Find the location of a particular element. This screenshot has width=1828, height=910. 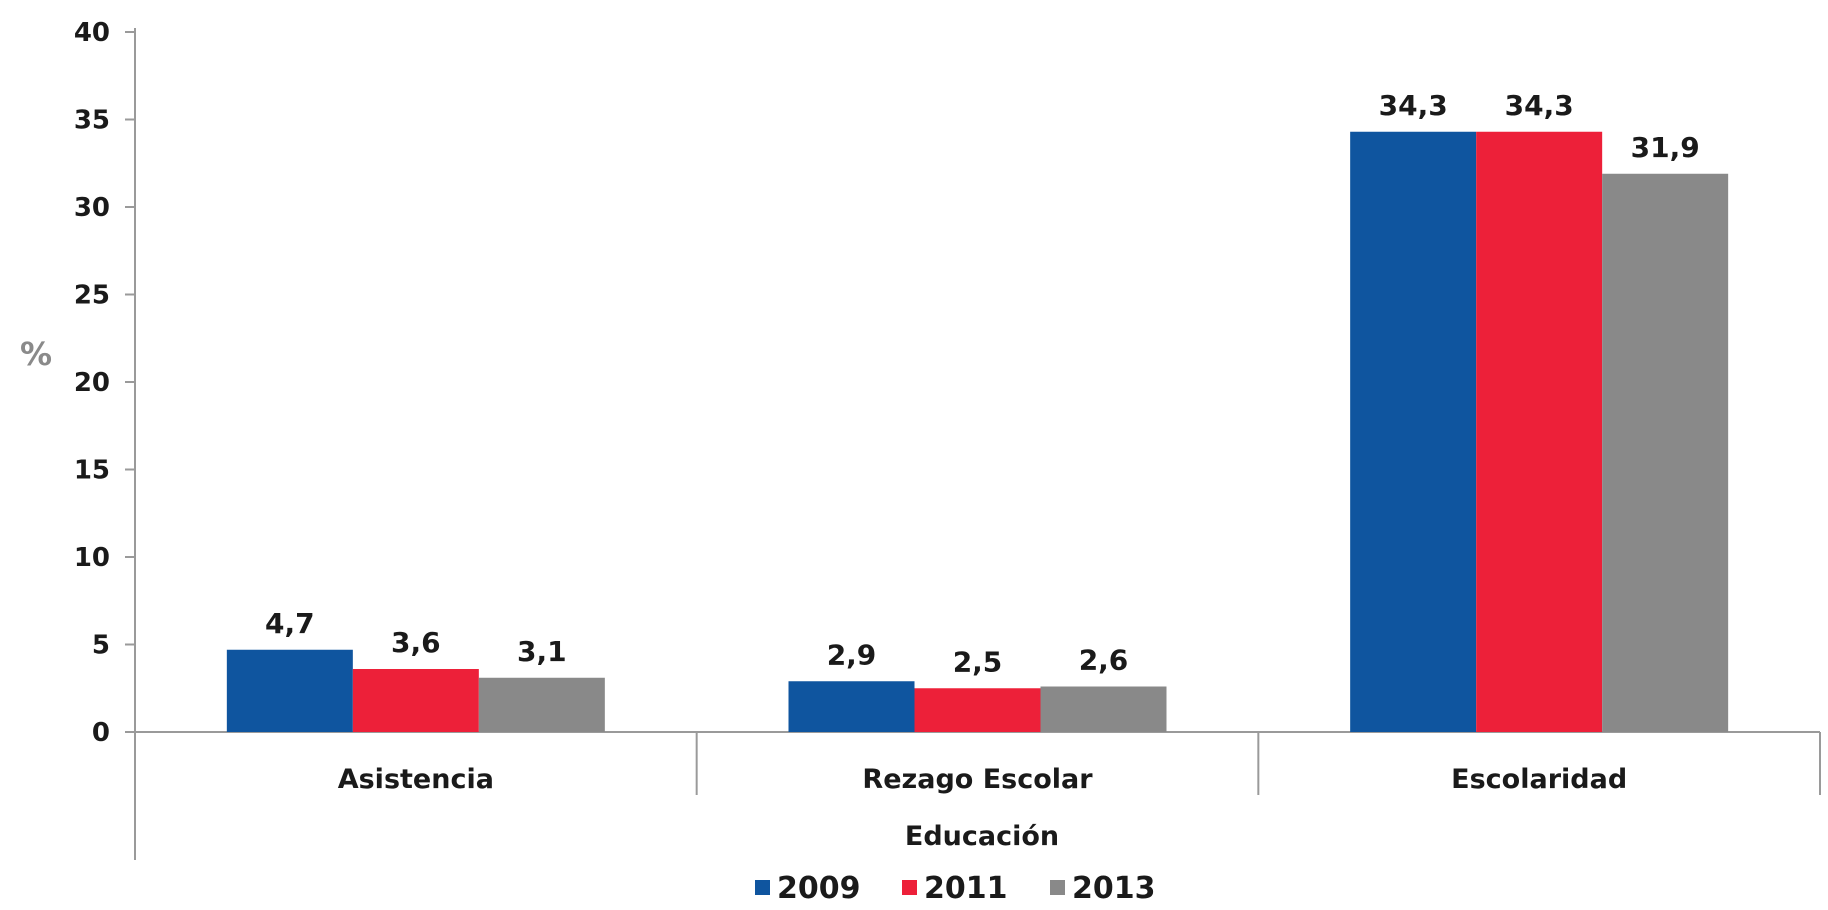

y-tick-label: 30 is located at coordinates (92, 208).